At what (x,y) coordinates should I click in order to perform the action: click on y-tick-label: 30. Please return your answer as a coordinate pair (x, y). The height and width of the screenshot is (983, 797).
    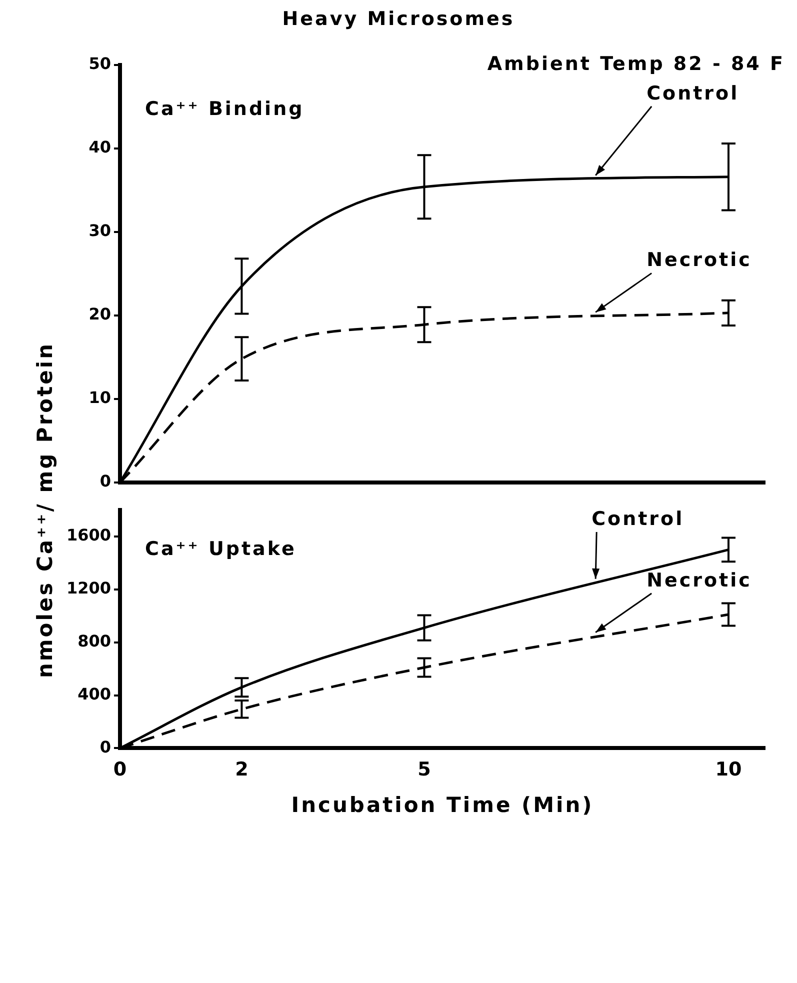
    Looking at the image, I should click on (99, 230).